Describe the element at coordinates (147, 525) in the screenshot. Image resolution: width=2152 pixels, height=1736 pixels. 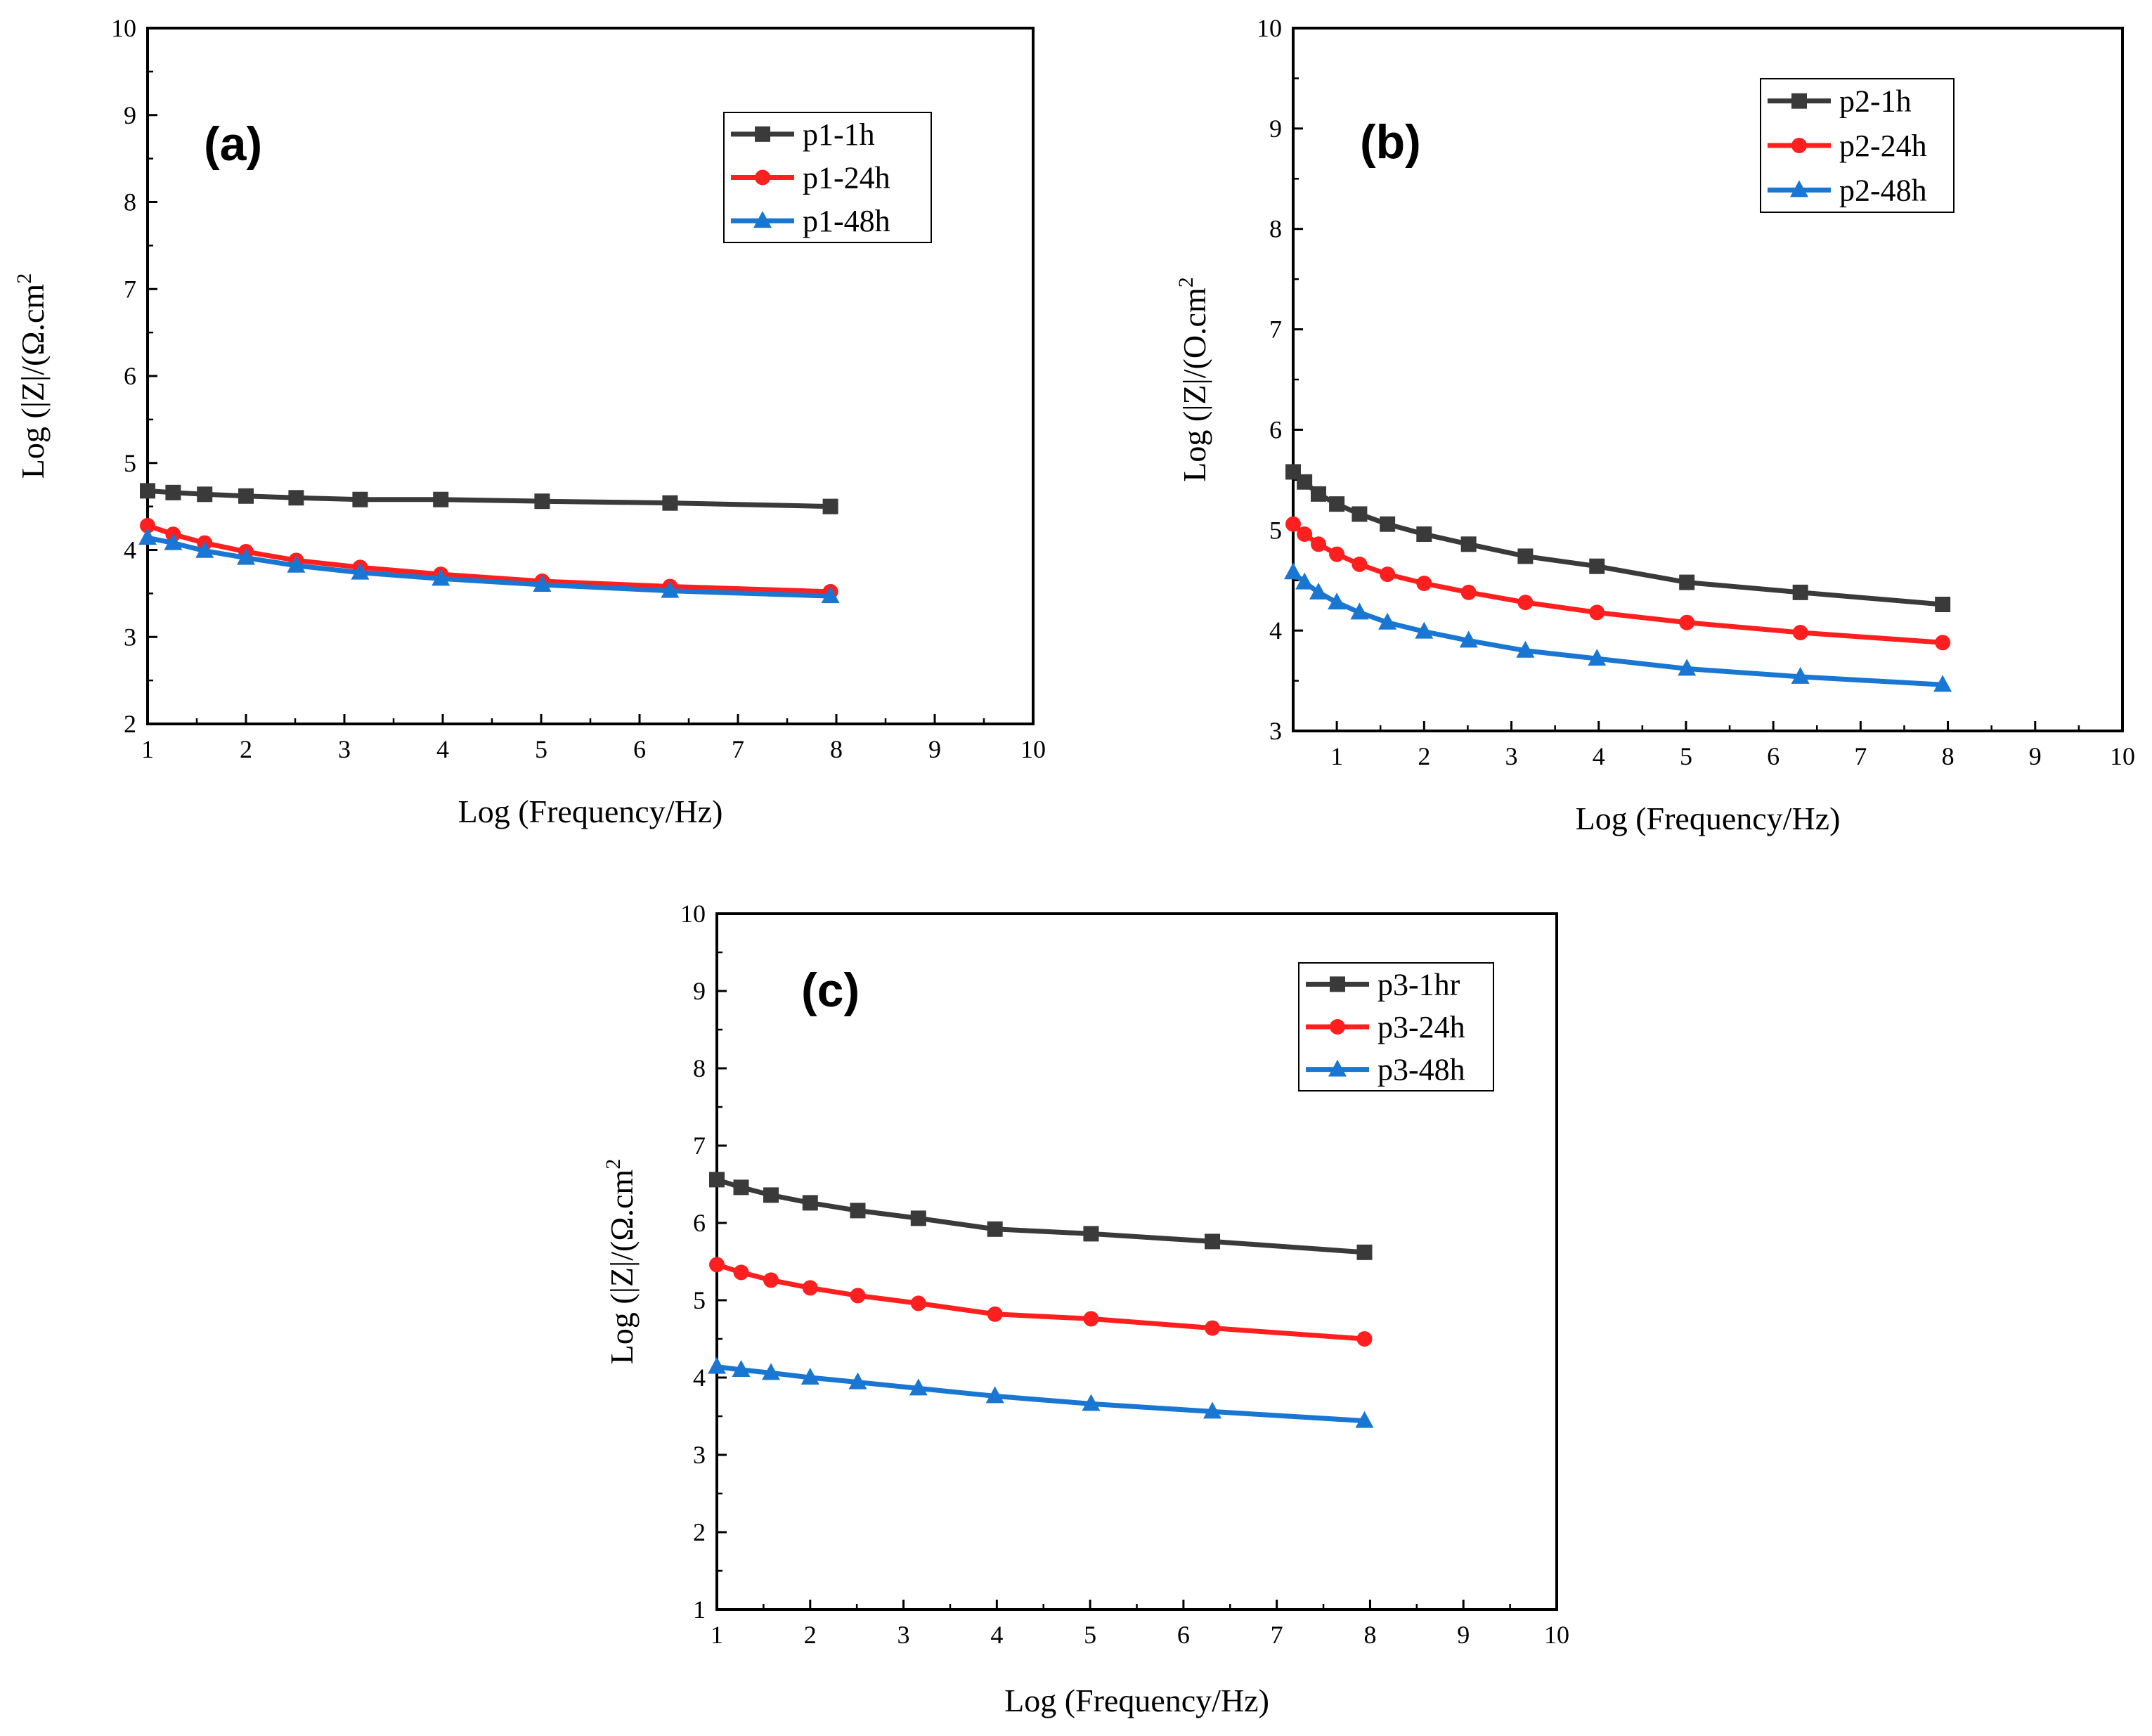
I see `data-point-p1-24h` at that location.